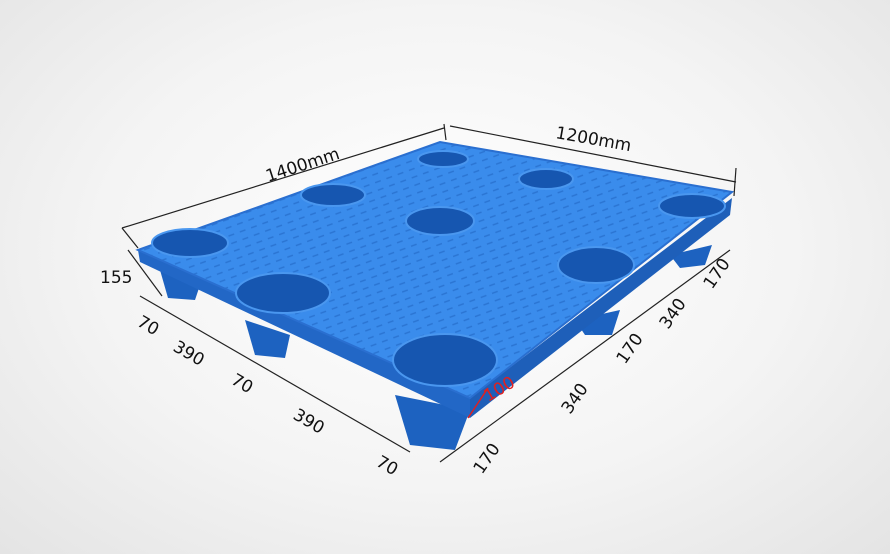 This screenshot has width=890, height=554. I want to click on left-dim-5: 70, so click(387, 466).